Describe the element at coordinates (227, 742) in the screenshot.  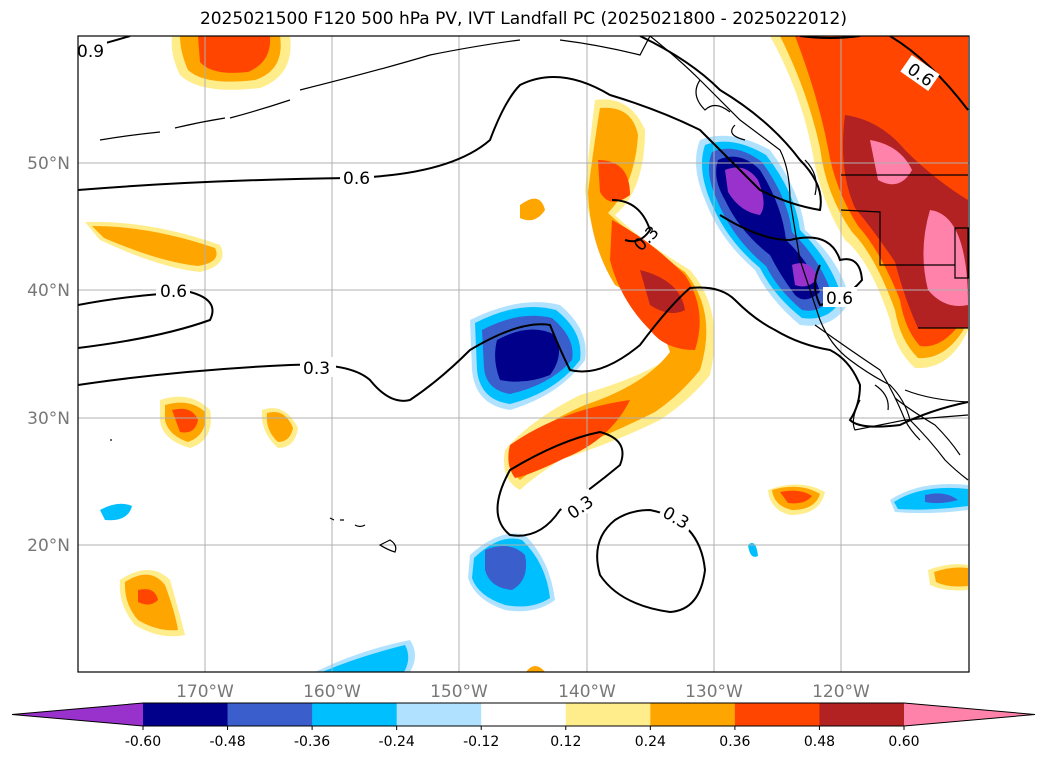
I see `colorbar-tick-label: -0.48` at that location.